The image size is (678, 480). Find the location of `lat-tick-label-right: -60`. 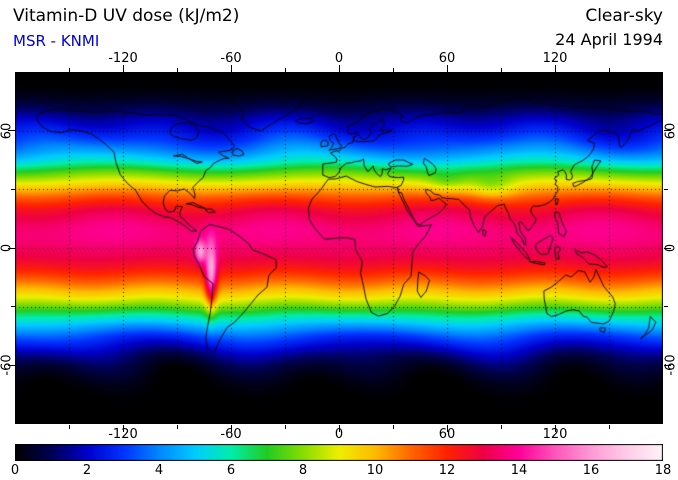

lat-tick-label-right: -60 is located at coordinates (670, 365).